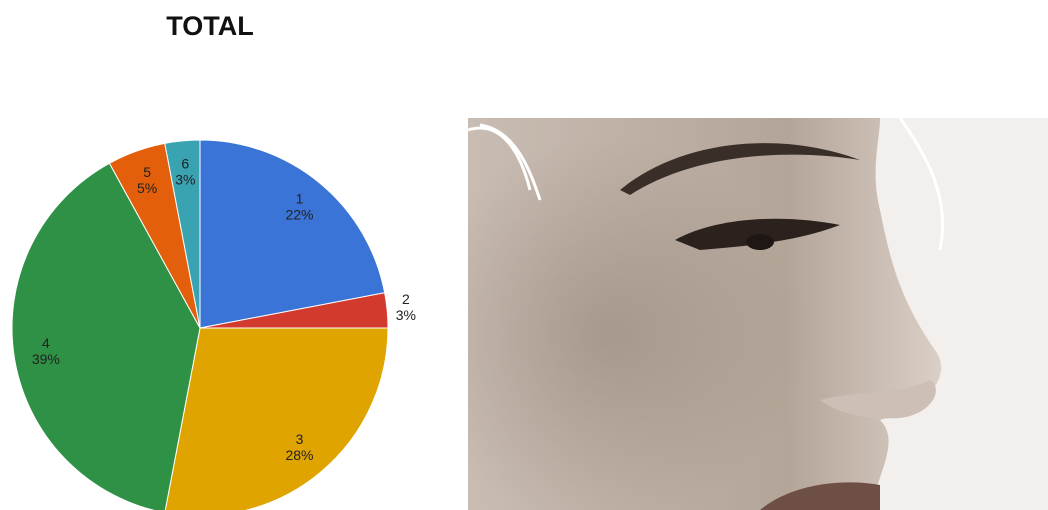 The height and width of the screenshot is (510, 1048). Describe the element at coordinates (46, 359) in the screenshot. I see `slice-value-label: 39%` at that location.